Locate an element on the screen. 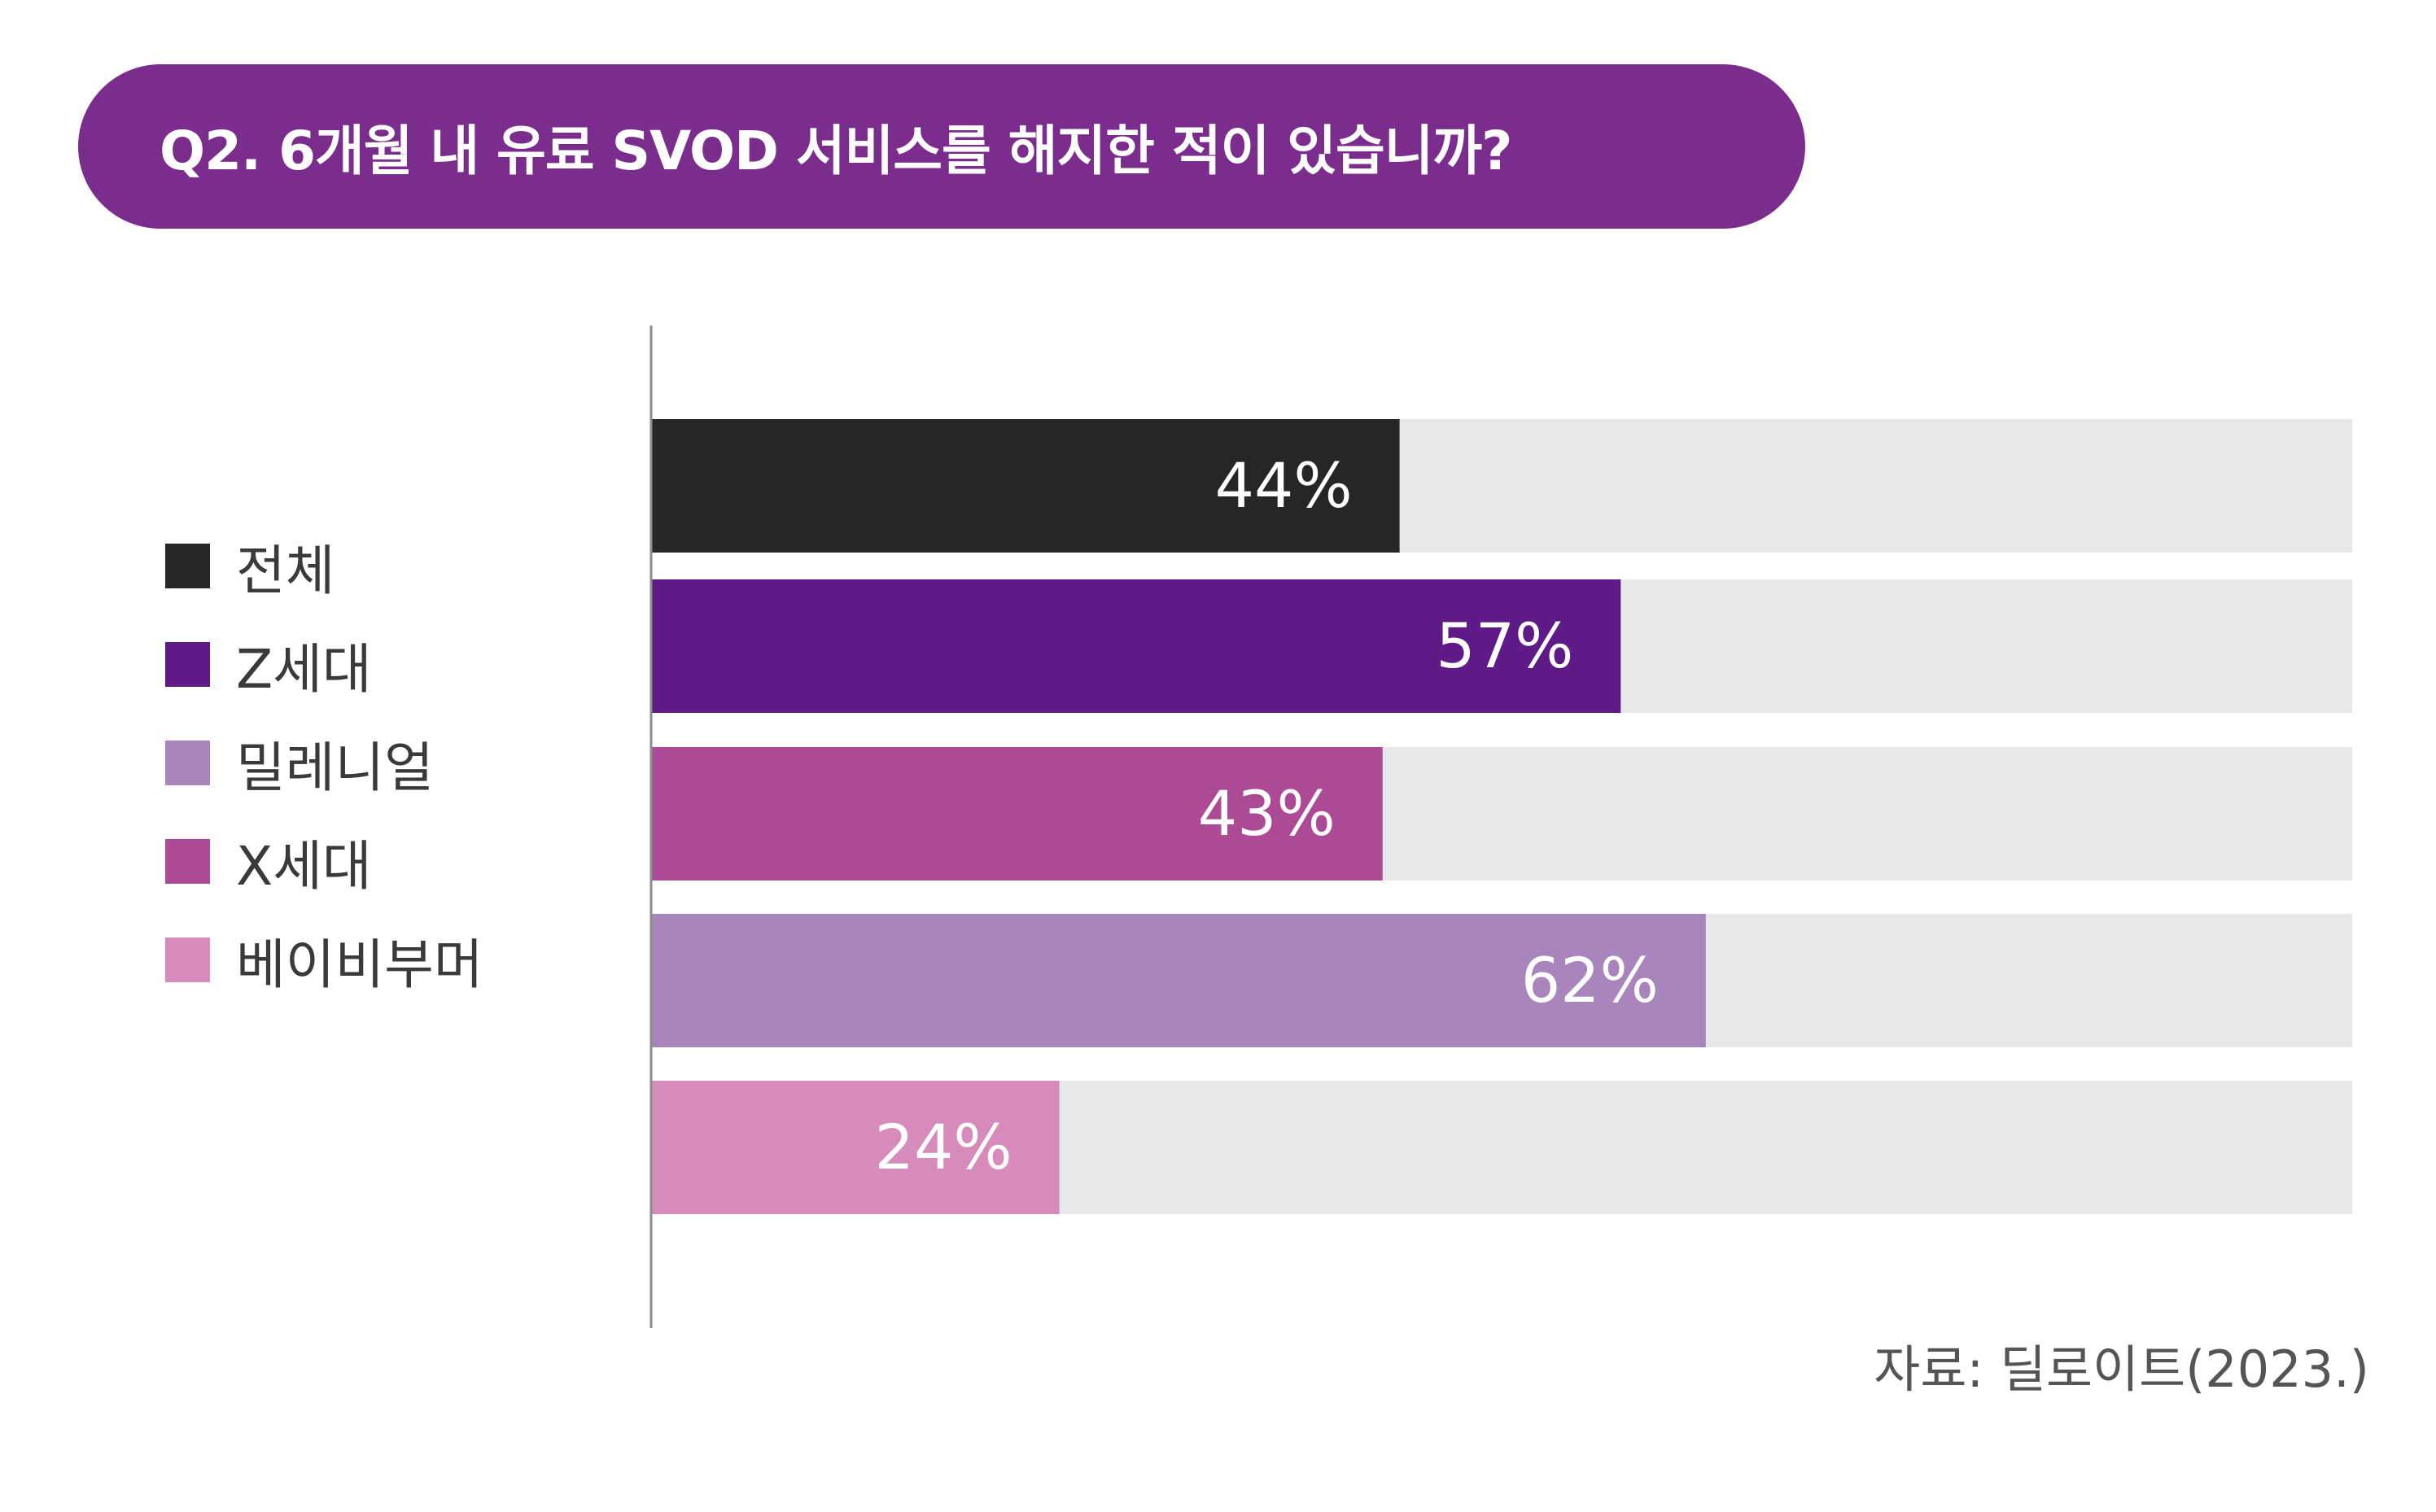 This screenshot has height=1512, width=2436. legend-label: 밀레니얼 is located at coordinates (335, 767).